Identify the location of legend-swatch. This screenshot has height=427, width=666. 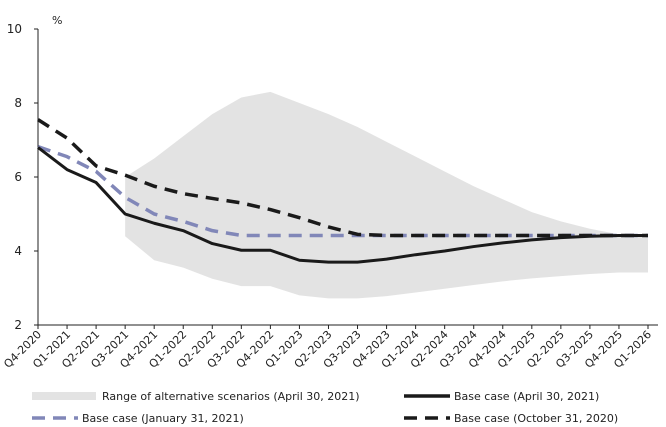
(64, 396).